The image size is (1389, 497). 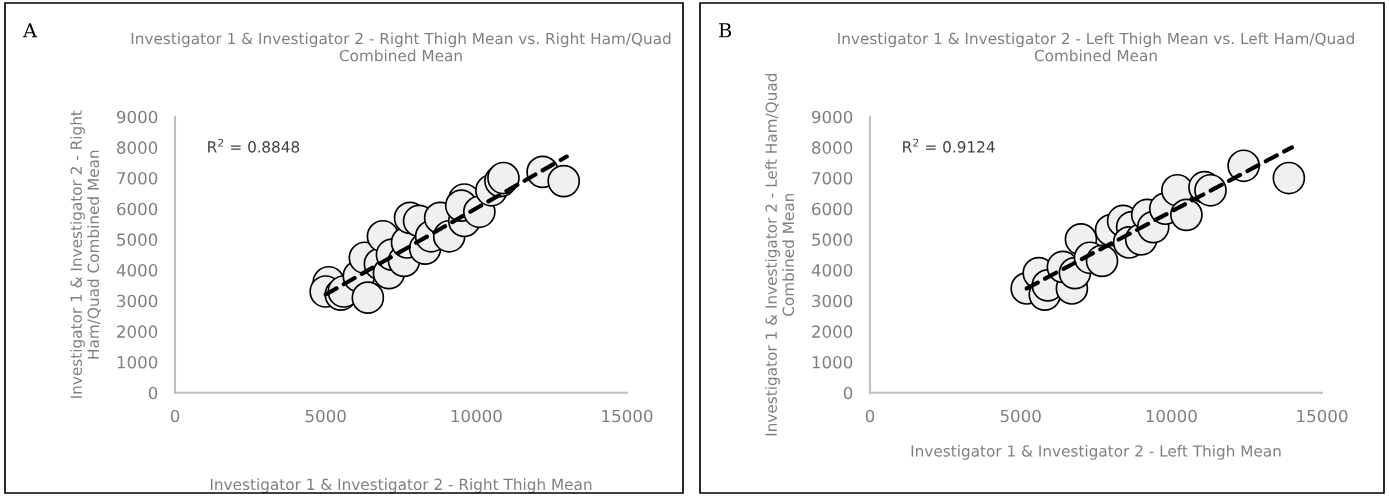 I want to click on y-axis-title: Investigator 1 & Investigator 2 - Right Ham/Quad Combined Mean, so click(x=85, y=254).